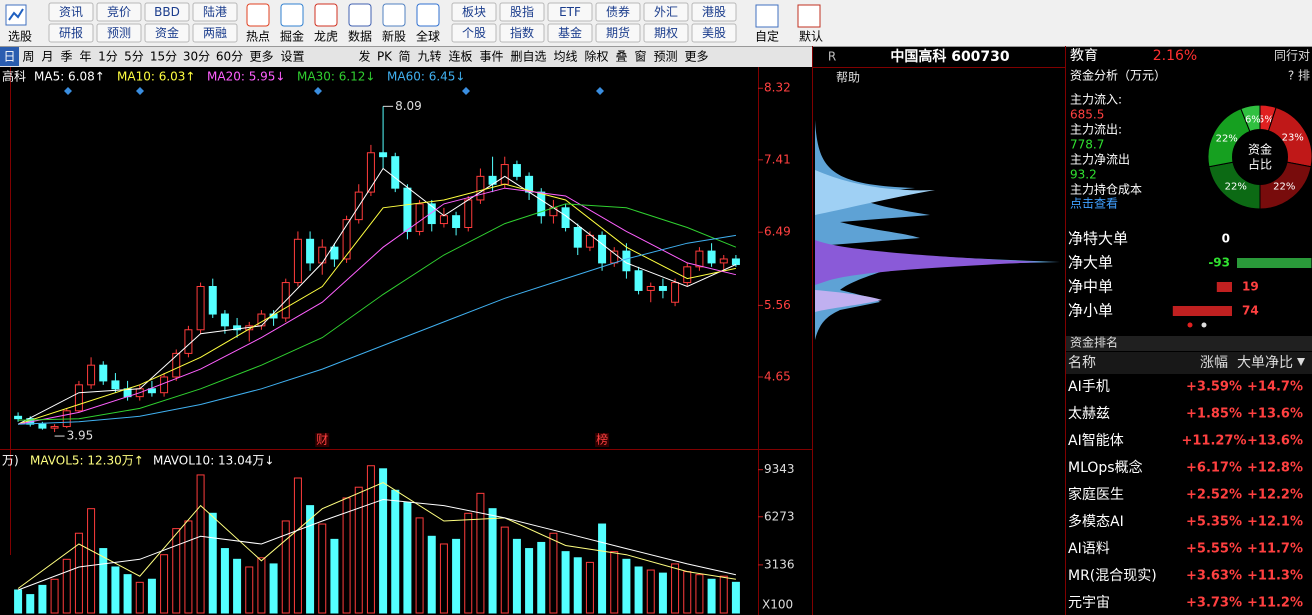  What do you see at coordinates (1299, 76) in the screenshot?
I see `fund-heading-right: ? 排` at bounding box center [1299, 76].